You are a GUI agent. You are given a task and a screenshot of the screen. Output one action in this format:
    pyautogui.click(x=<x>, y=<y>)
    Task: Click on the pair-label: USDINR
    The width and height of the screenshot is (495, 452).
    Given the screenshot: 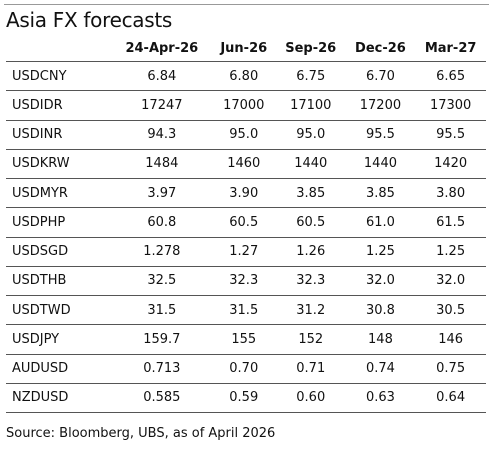 What is the action you would take?
    pyautogui.click(x=59, y=135)
    